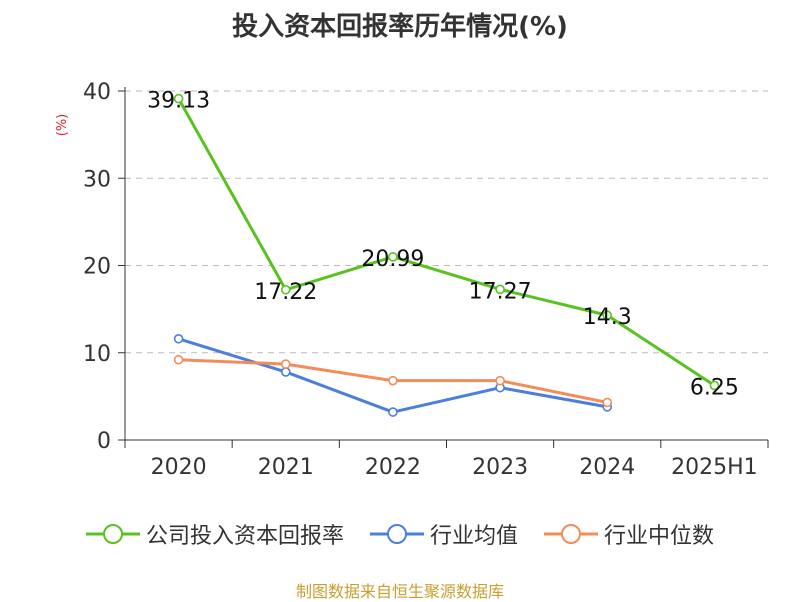 This screenshot has width=800, height=602. What do you see at coordinates (97, 179) in the screenshot?
I see `y-tick-label: 30` at bounding box center [97, 179].